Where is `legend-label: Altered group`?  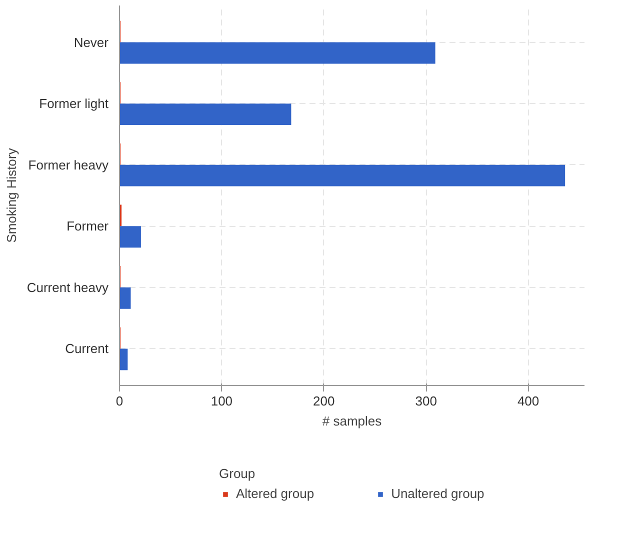 legend-label: Altered group is located at coordinates (275, 493).